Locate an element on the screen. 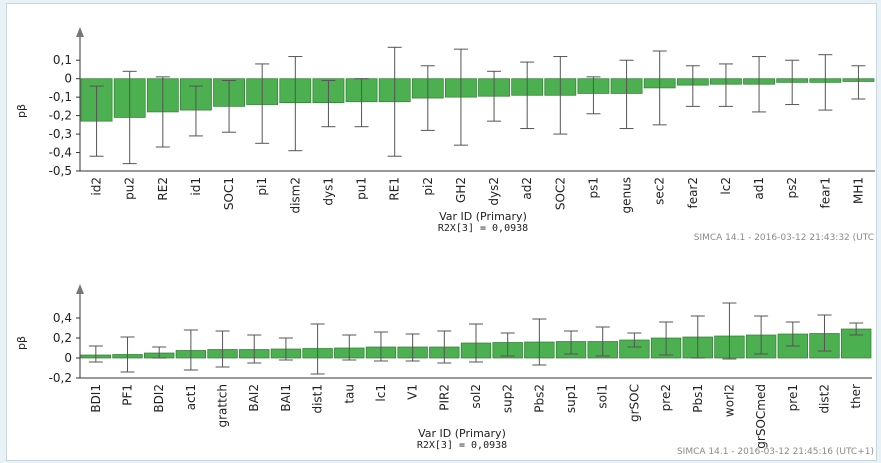  x-tick-label: id2 is located at coordinates (97, 186).